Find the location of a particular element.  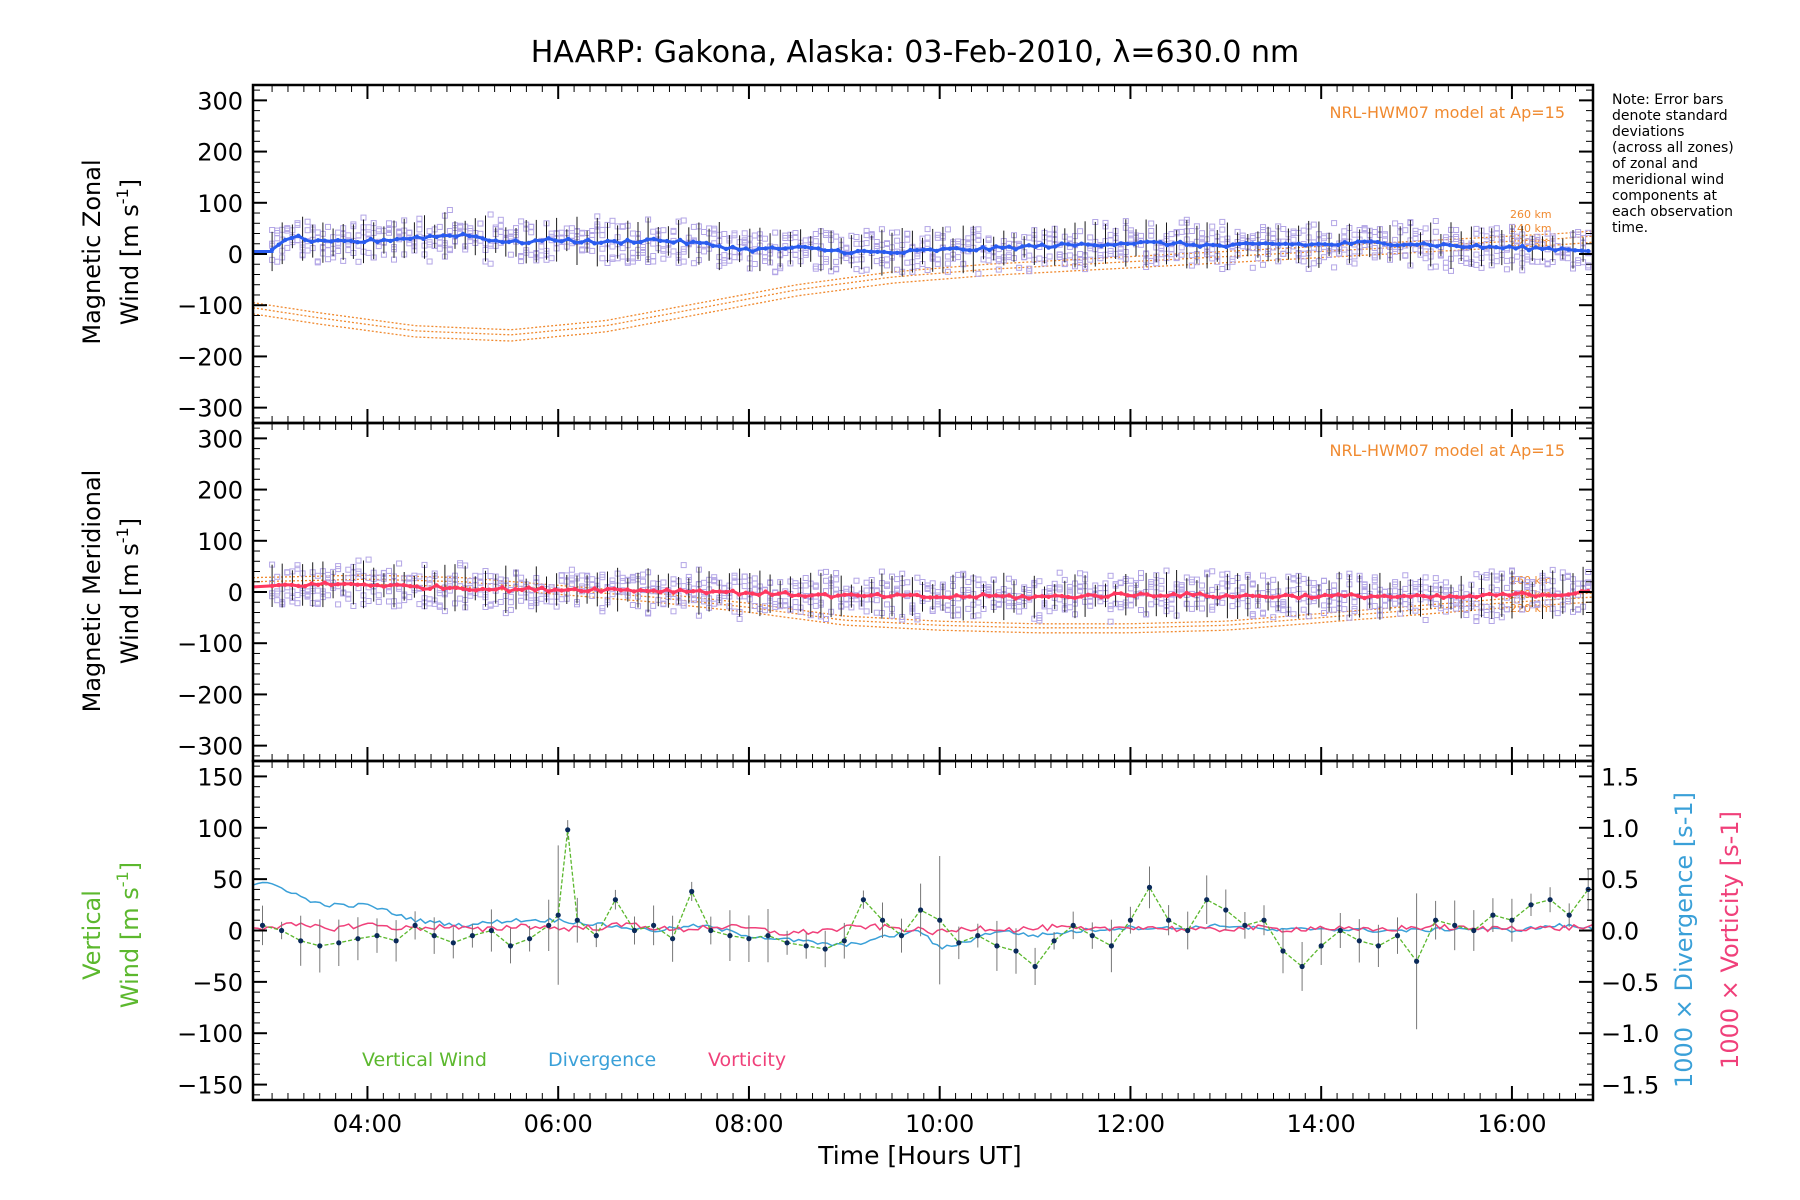

meridional-ylabel: Magnetic Meridional Wind [m s-1] is located at coordinates (111, 591).